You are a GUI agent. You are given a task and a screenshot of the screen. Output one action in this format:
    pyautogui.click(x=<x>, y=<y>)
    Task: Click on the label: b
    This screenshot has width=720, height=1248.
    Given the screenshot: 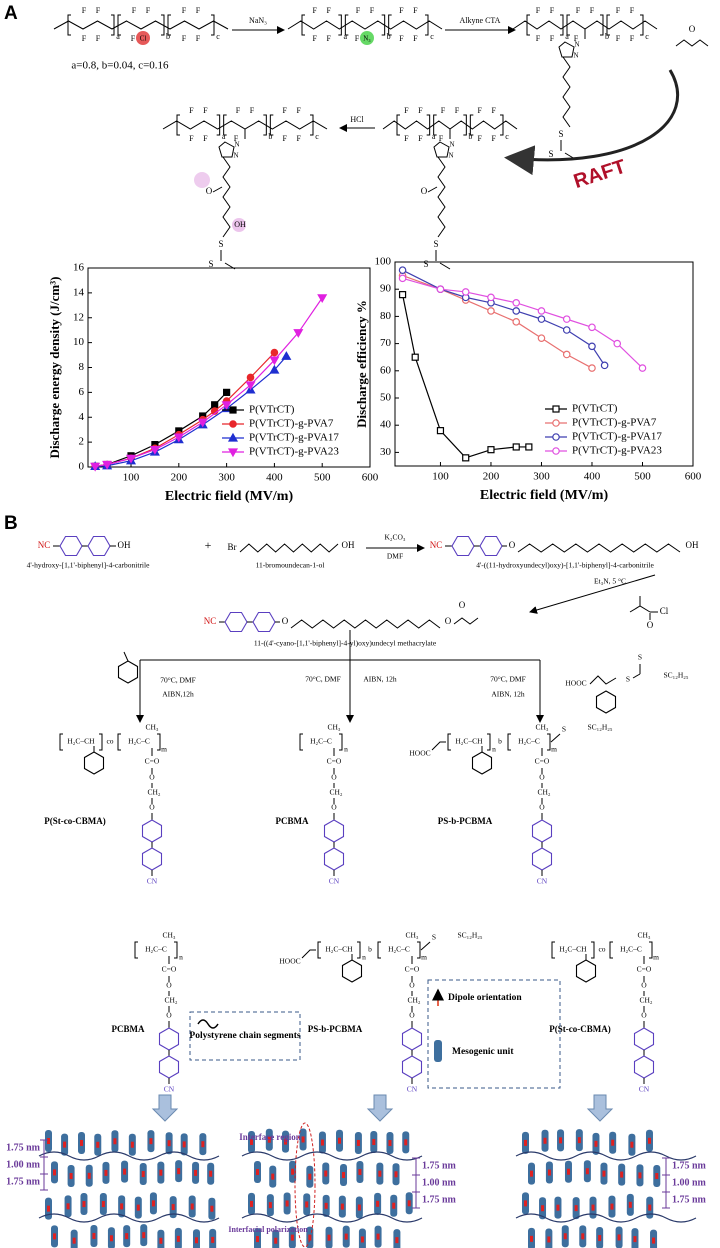 What is the action you would take?
    pyautogui.click(x=607, y=36)
    